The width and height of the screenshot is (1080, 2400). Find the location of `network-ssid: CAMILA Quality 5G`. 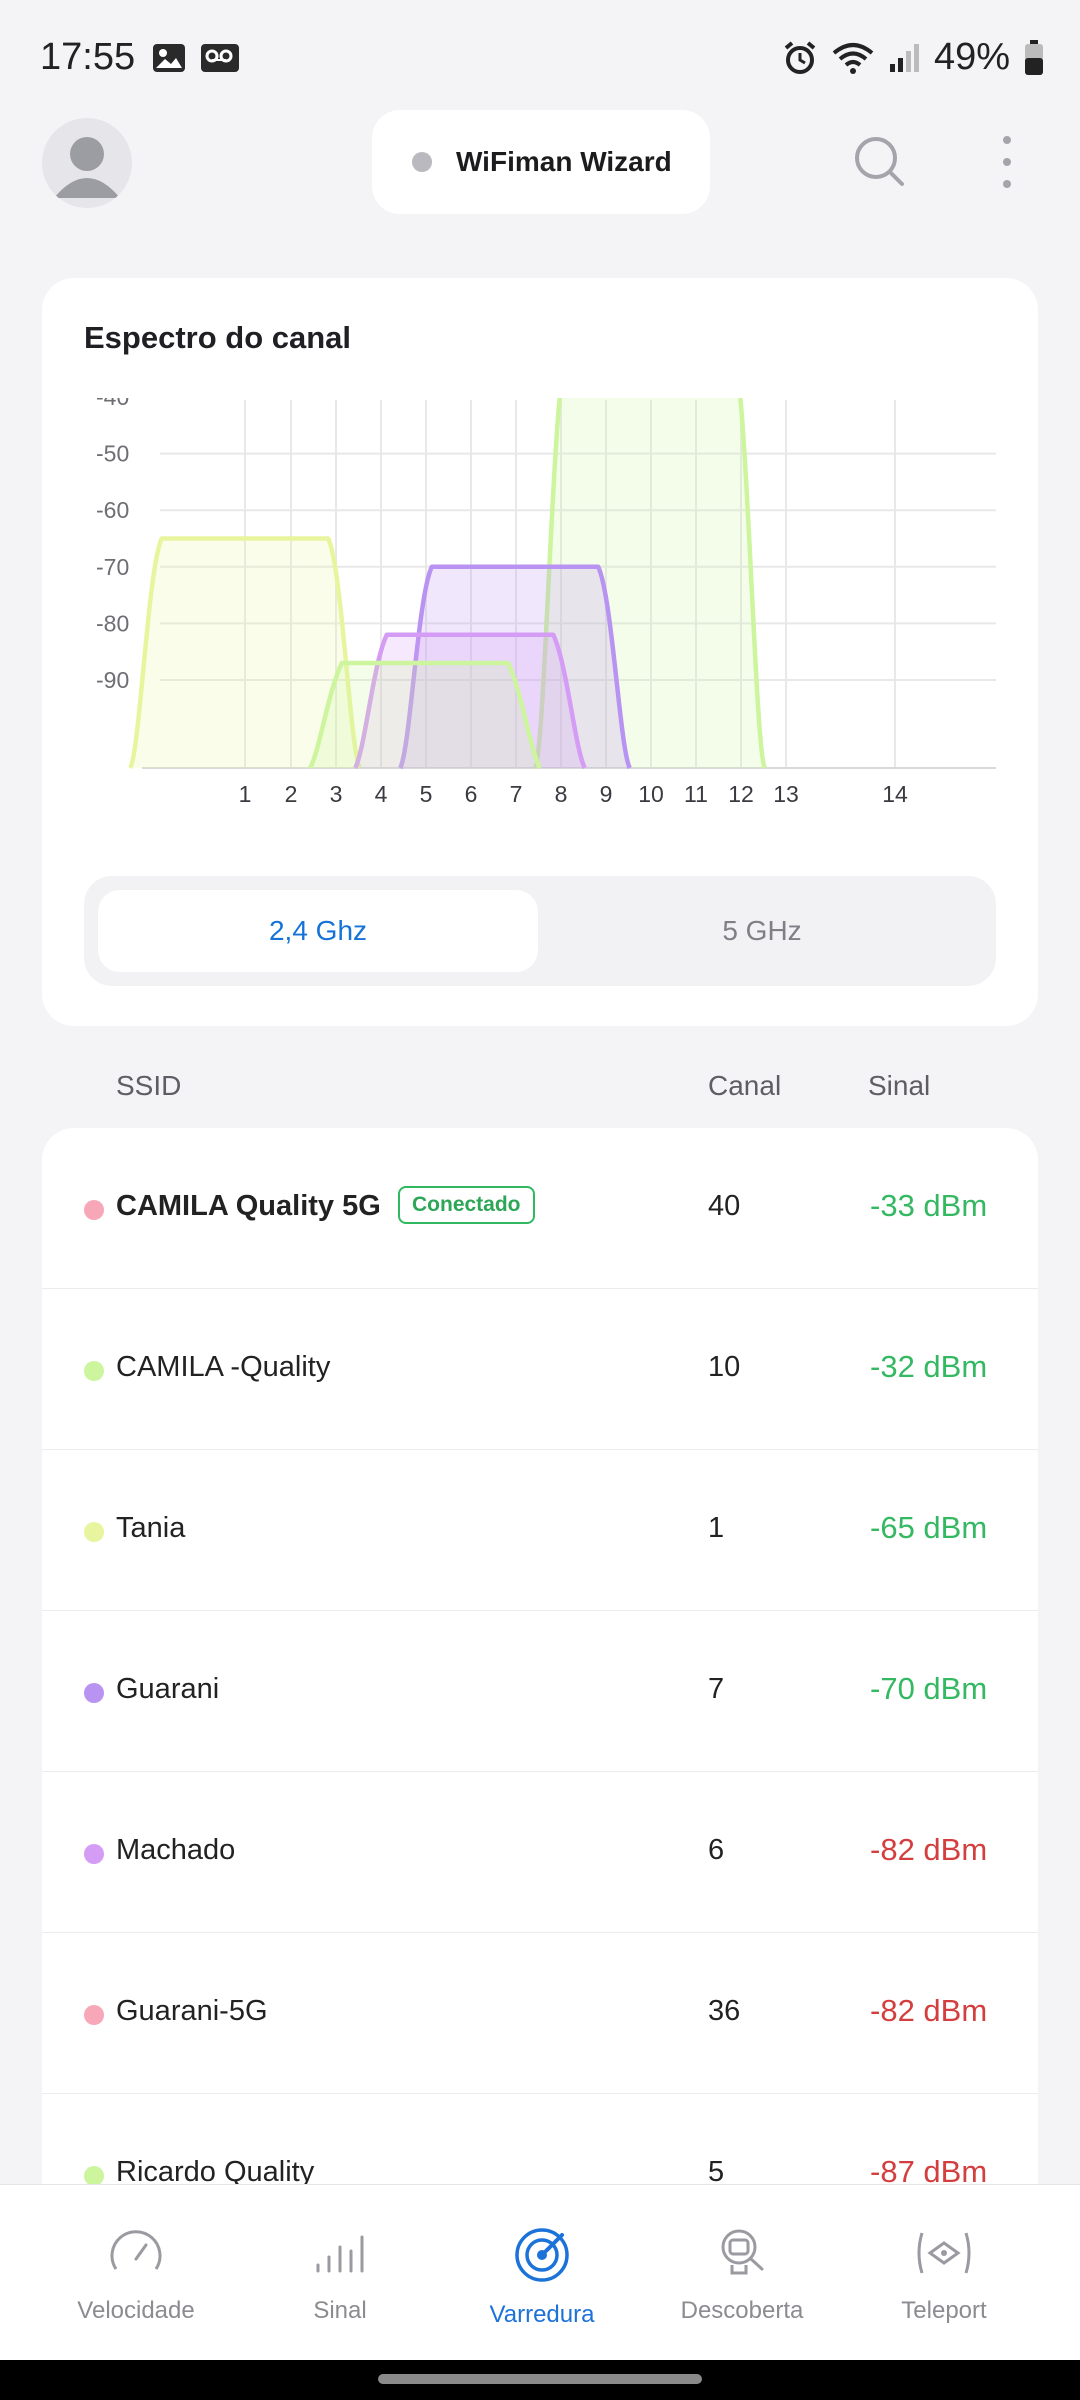

network-ssid: CAMILA Quality 5G is located at coordinates (248, 1206).